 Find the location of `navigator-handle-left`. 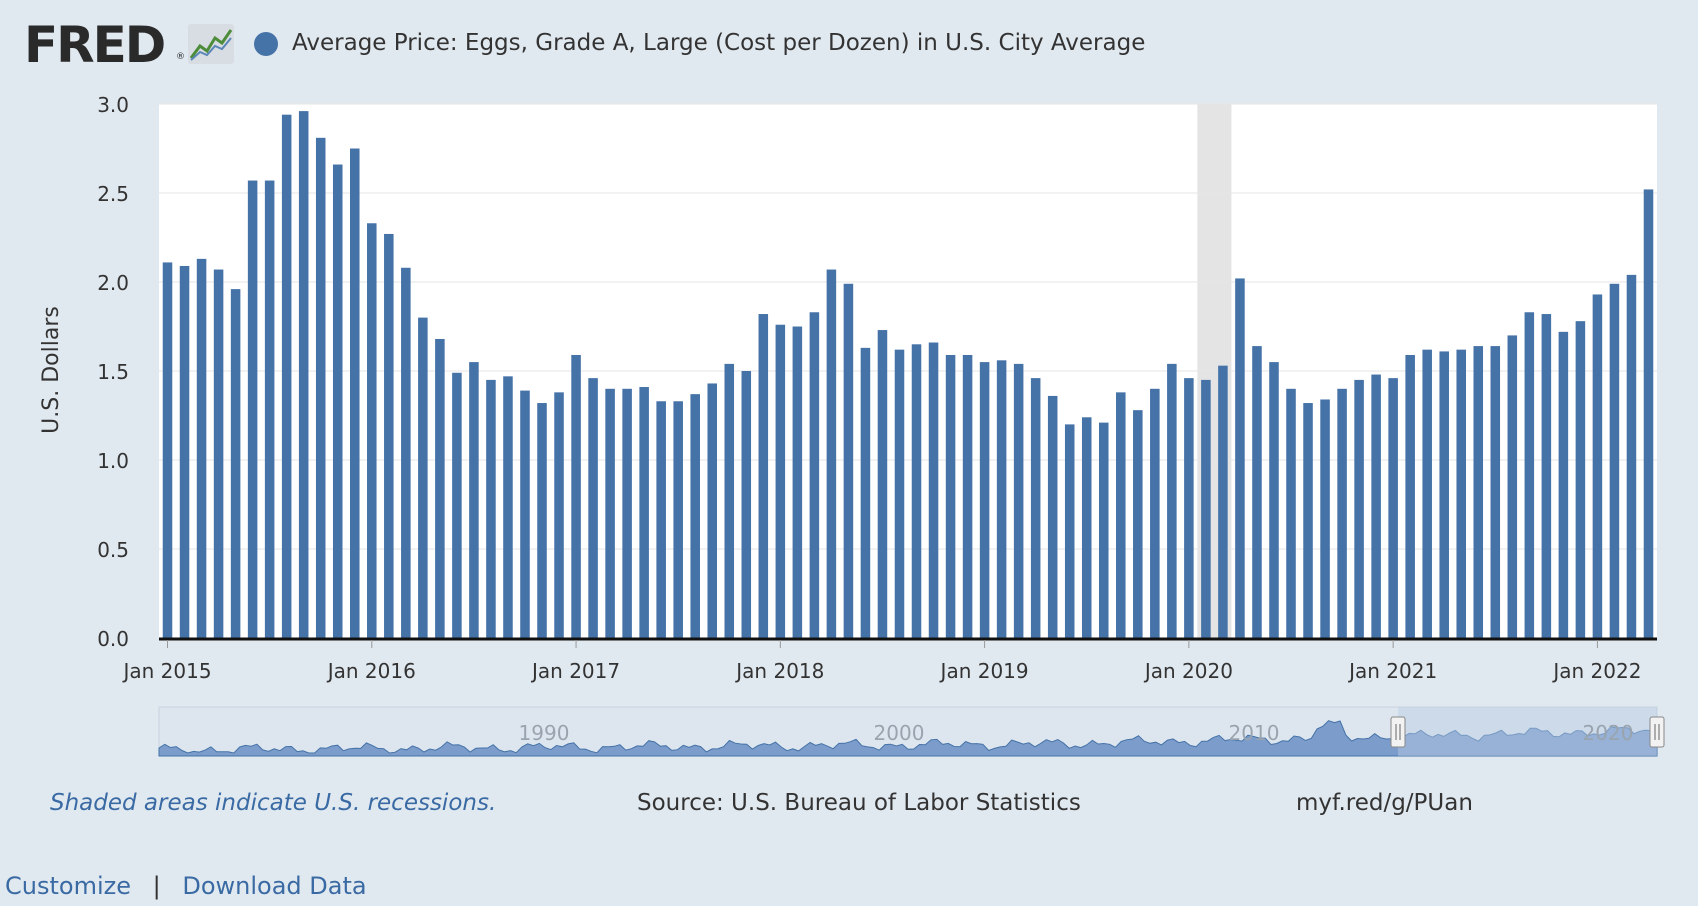

navigator-handle-left is located at coordinates (1398, 732).